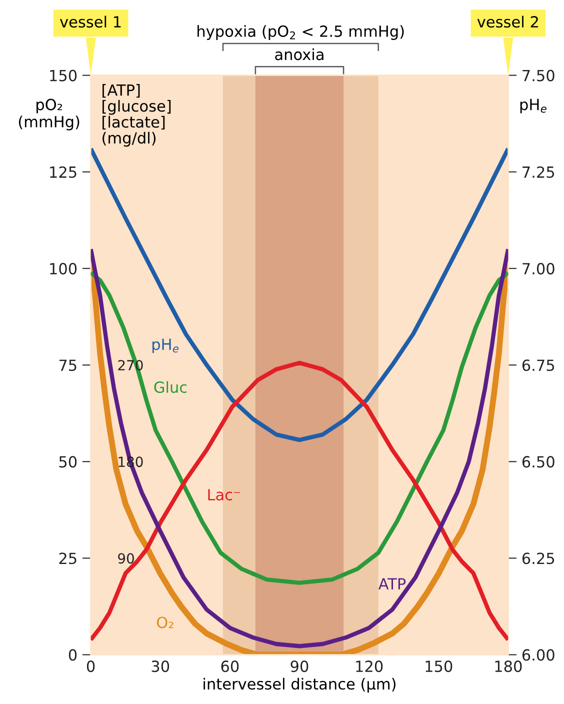 This screenshot has height=704, width=564. I want to click on y-axis-title: pO₂ (mmHg), so click(49, 114).